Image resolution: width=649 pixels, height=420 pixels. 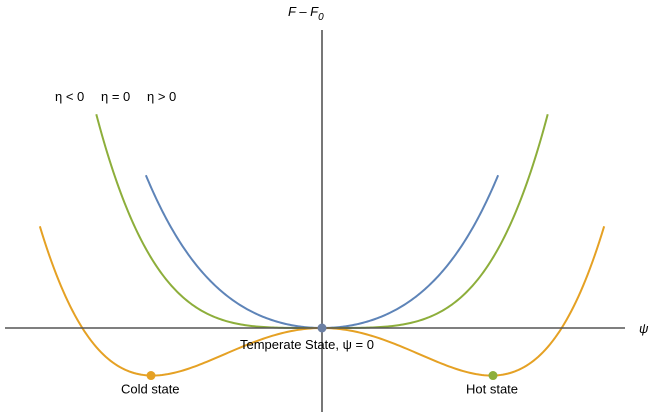 What do you see at coordinates (492, 389) in the screenshot?
I see `point-label-2: Hot state` at bounding box center [492, 389].